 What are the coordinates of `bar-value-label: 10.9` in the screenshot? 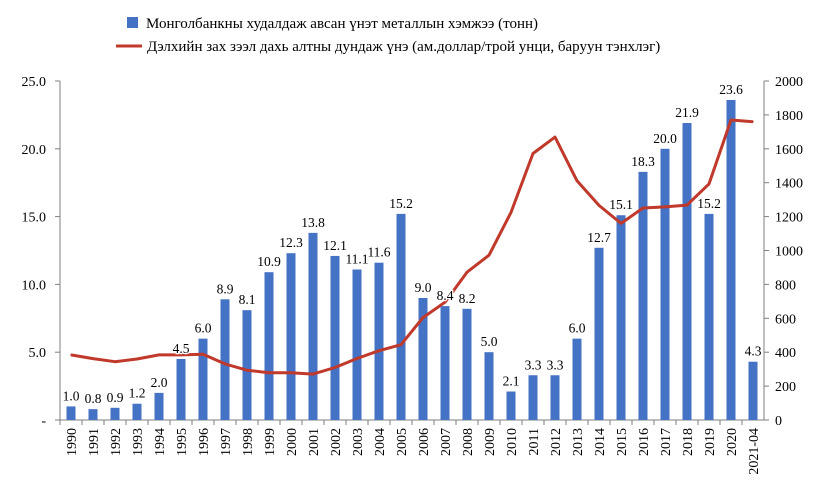 It's located at (269, 261).